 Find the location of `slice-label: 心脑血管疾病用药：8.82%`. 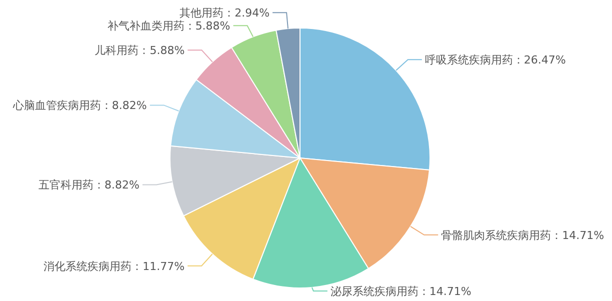

slice-label: 心脑血管疾病用药：8.82% is located at coordinates (79, 105).